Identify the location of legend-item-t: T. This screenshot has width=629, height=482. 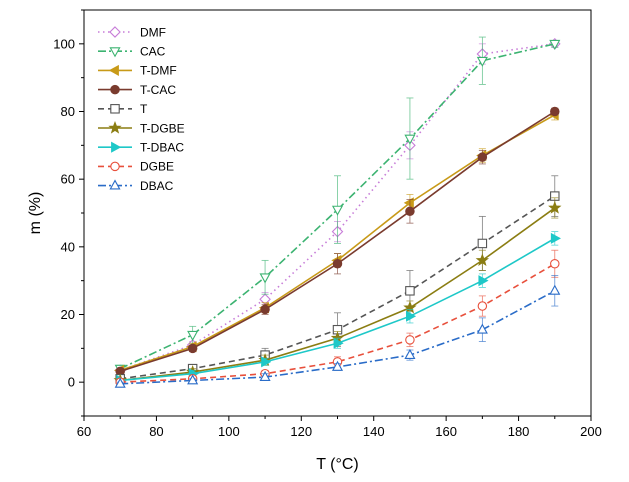
(123, 109).